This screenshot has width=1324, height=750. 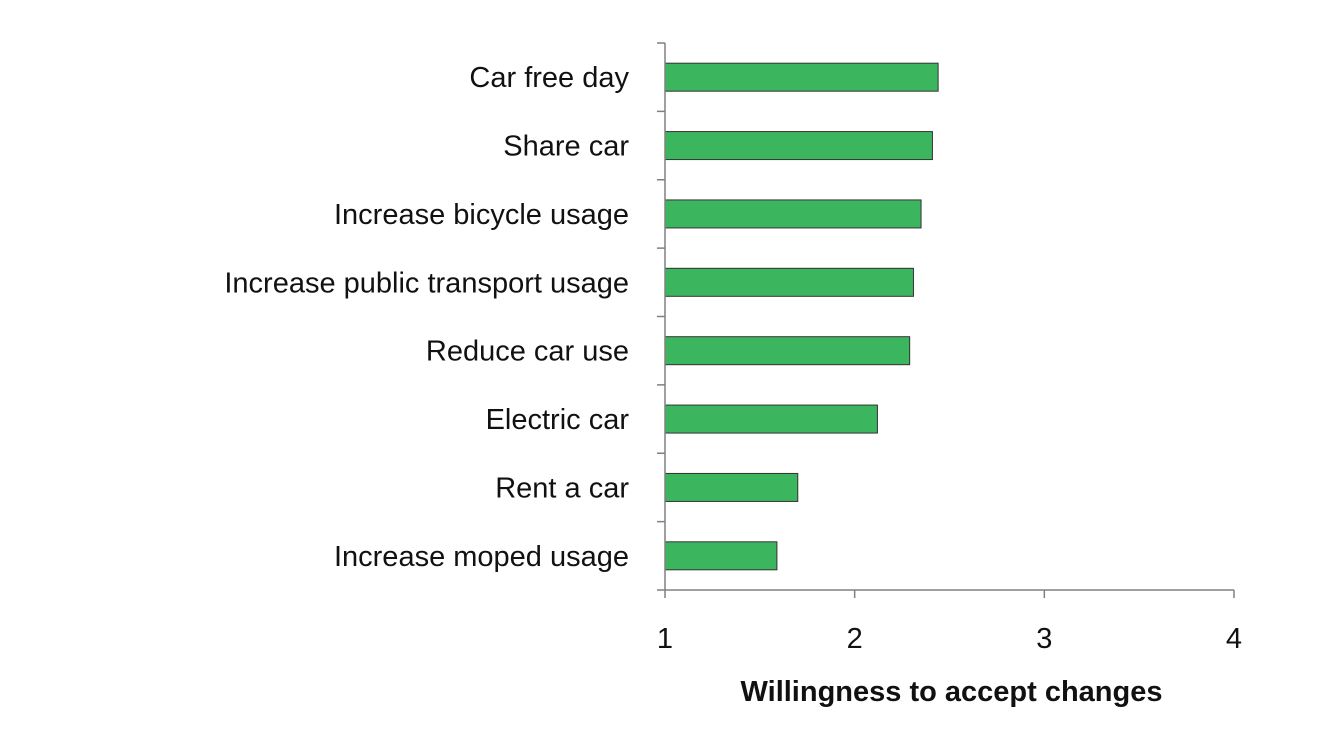 What do you see at coordinates (661, 316) in the screenshot?
I see `y-axis-ticks` at bounding box center [661, 316].